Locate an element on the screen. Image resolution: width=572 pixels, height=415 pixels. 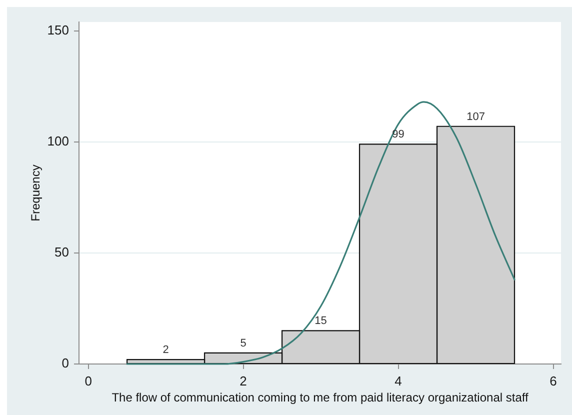
data-label: 107 is located at coordinates (475, 116).